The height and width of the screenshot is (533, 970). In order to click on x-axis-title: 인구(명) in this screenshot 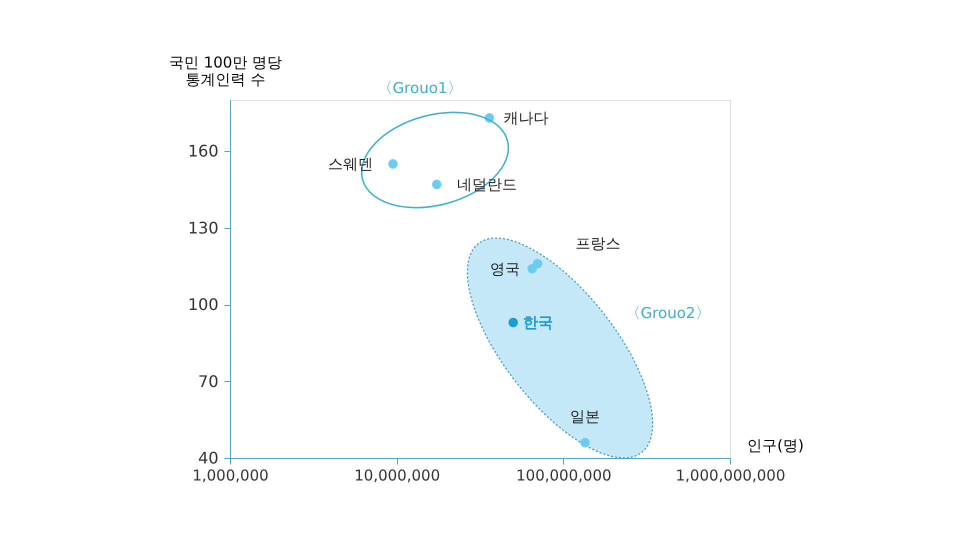, I will do `click(775, 445)`.